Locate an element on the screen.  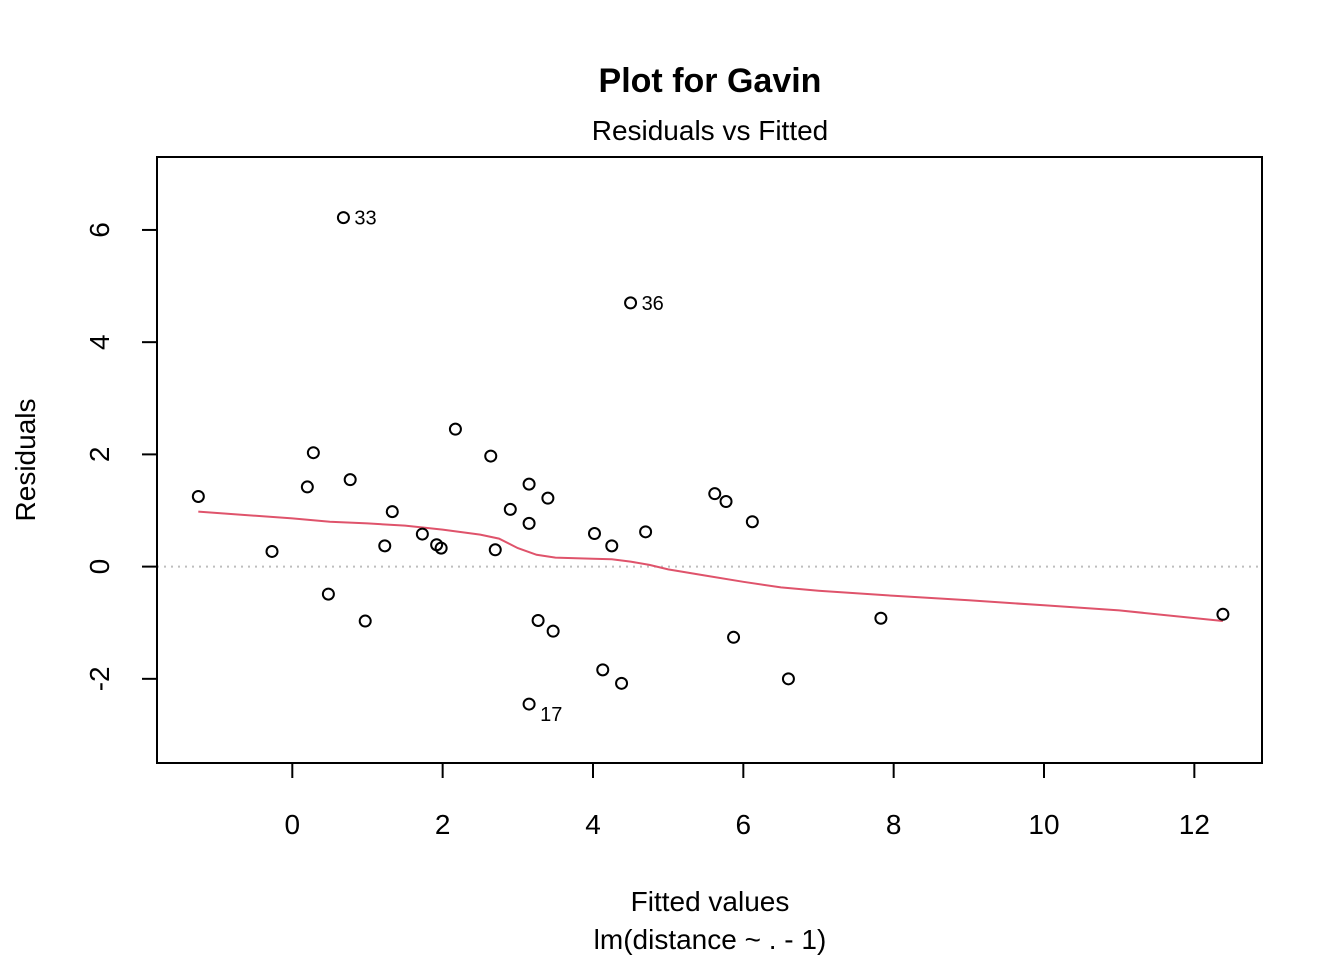
y-tick-label: 6 is located at coordinates (99, 230).